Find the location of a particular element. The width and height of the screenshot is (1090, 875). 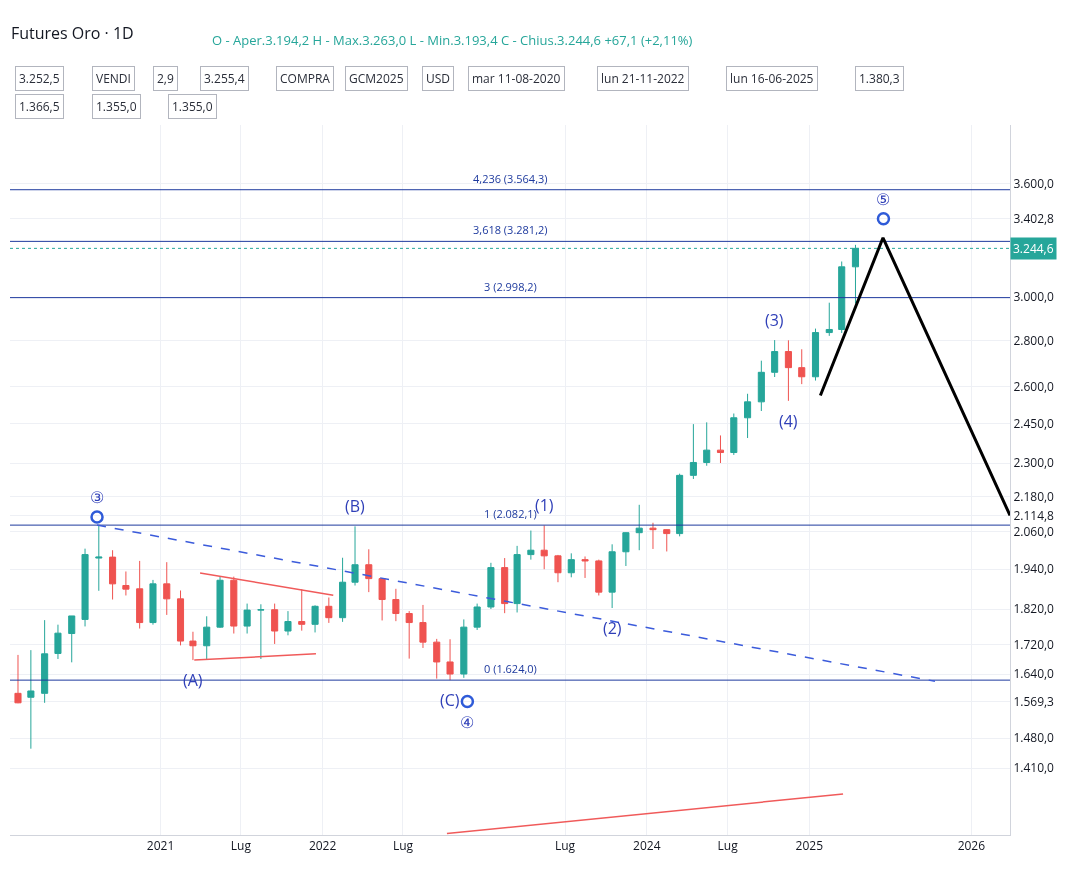

x-tick-label: 2021 is located at coordinates (160, 846).